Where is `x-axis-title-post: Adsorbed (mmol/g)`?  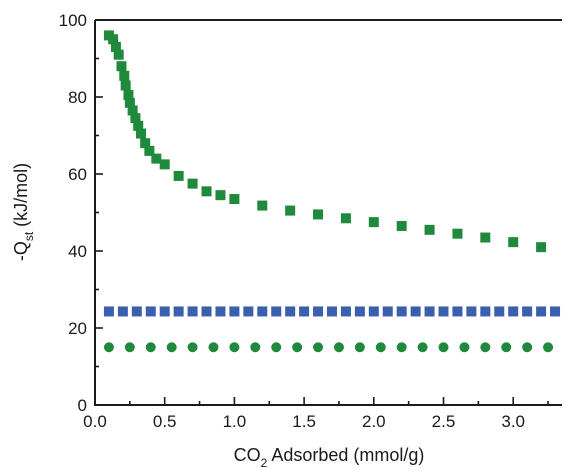 x-axis-title-post: Adsorbed (mmol/g) is located at coordinates (345, 455).